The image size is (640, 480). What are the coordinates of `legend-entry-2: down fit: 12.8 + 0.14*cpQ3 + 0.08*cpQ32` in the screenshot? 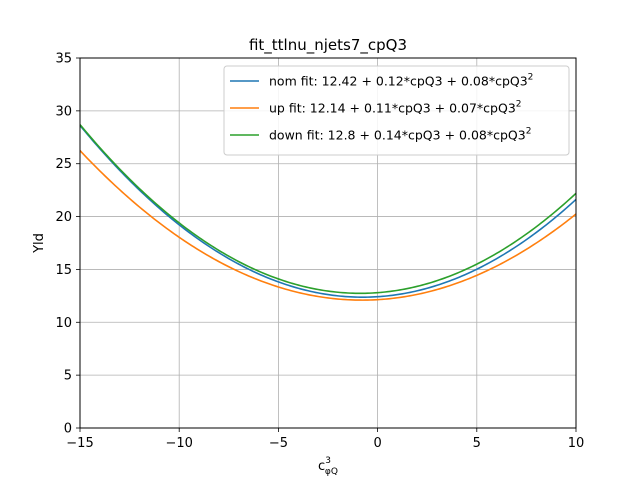 It's located at (400, 135).